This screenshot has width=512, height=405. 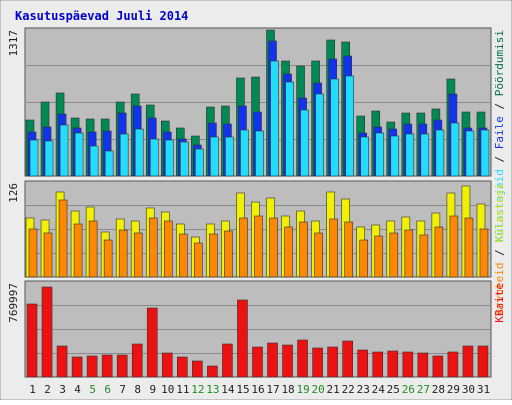 I want to click on bar-külastajaid-day-6, so click(x=109, y=163).